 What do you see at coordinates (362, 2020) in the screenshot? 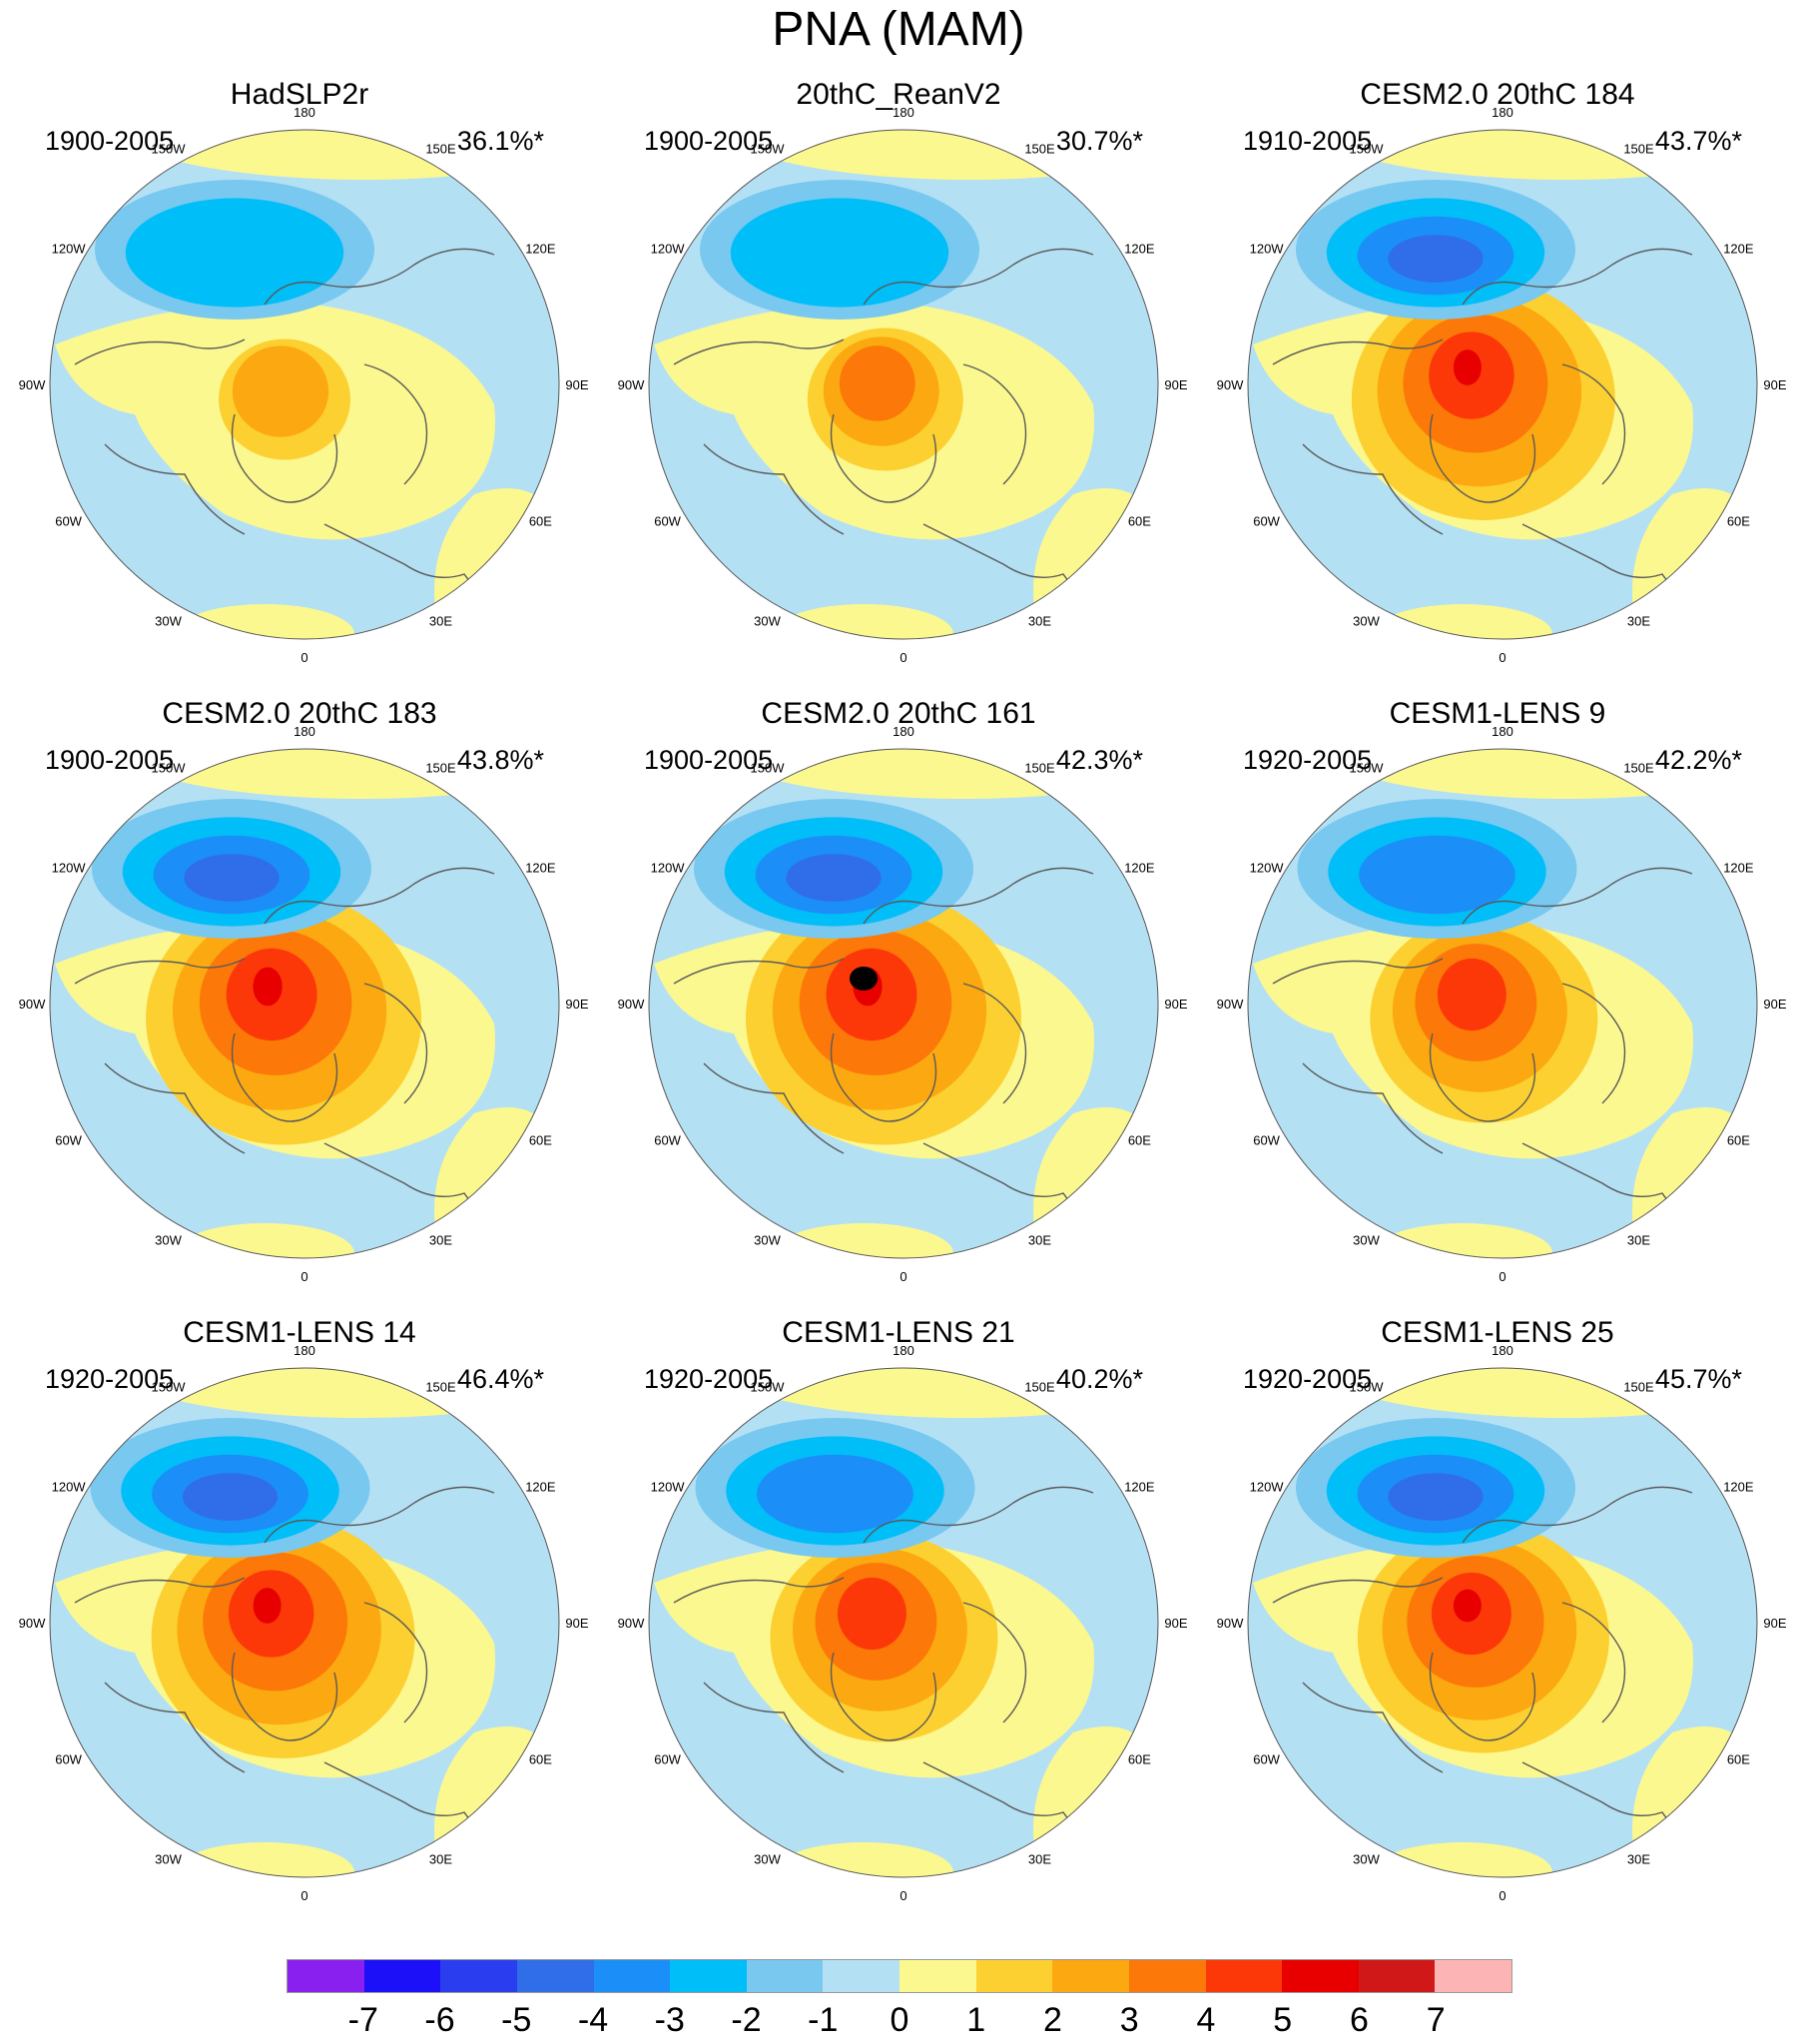
I see `colorbar-label: -7` at bounding box center [362, 2020].